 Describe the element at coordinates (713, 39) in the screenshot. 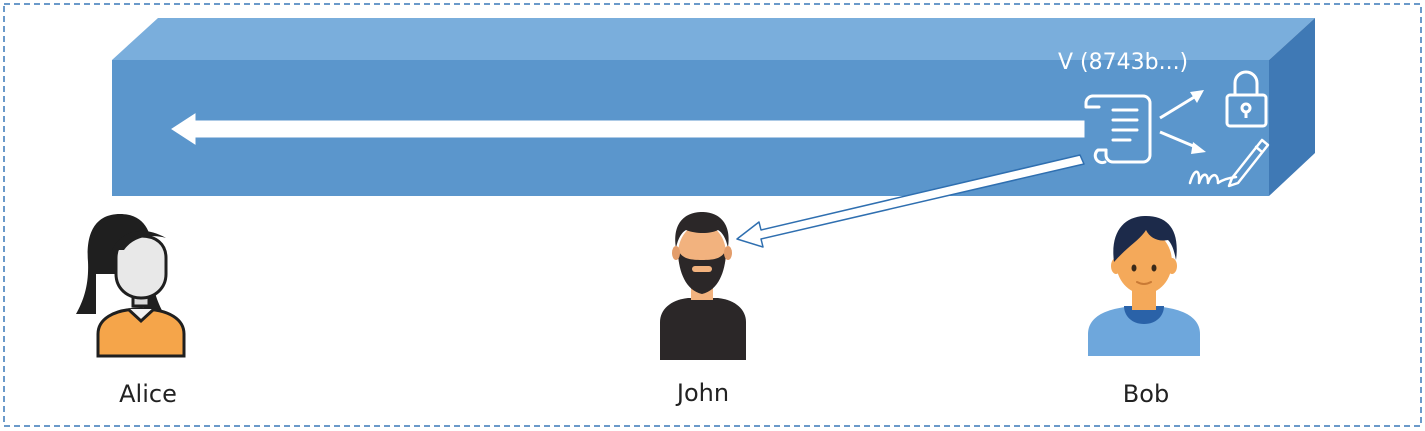

I see `block-bar-top` at that location.